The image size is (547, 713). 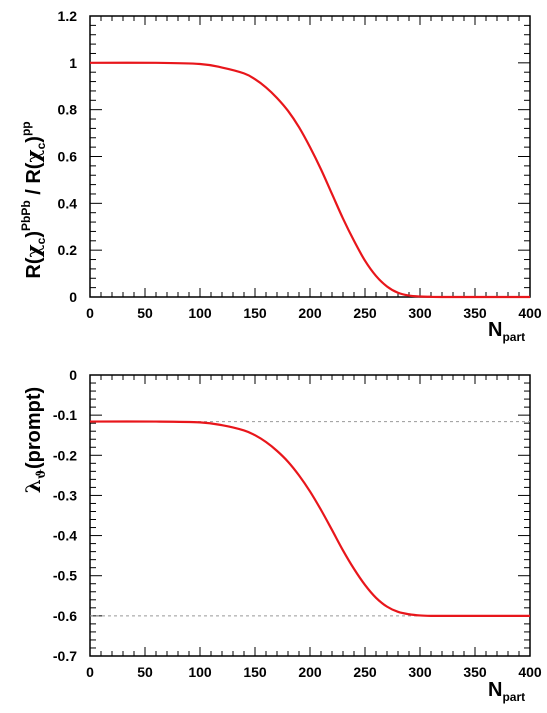 I want to click on y-tick-label: -0.5, so click(x=65, y=576).